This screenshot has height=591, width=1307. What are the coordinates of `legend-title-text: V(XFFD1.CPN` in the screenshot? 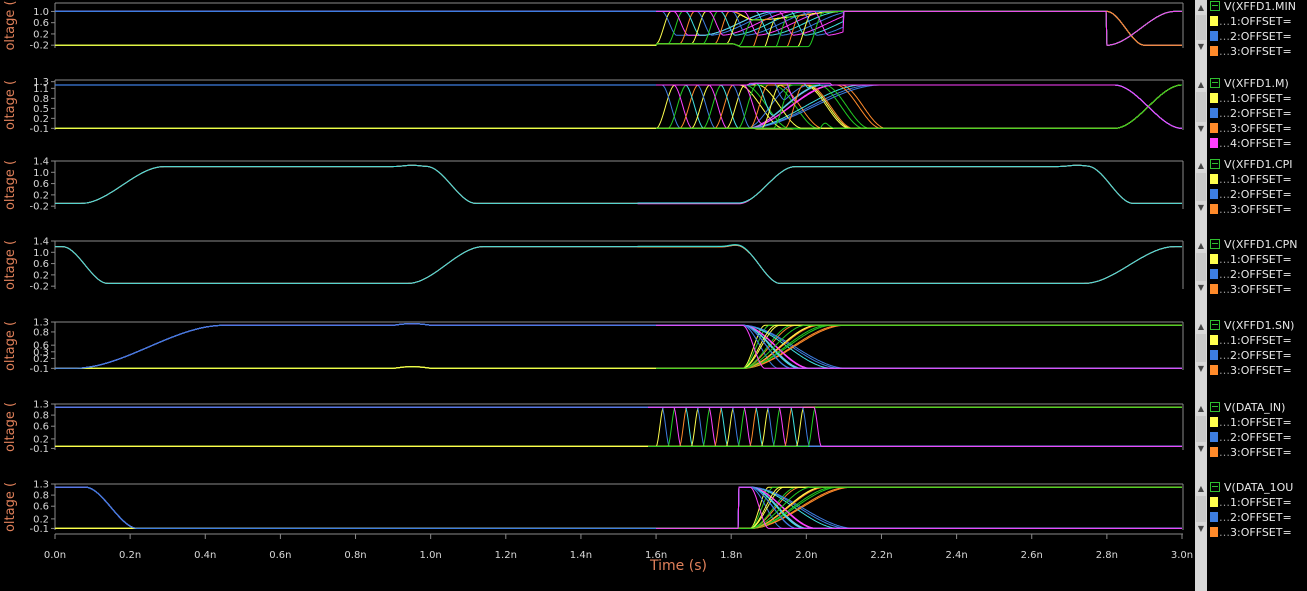 It's located at (1261, 244).